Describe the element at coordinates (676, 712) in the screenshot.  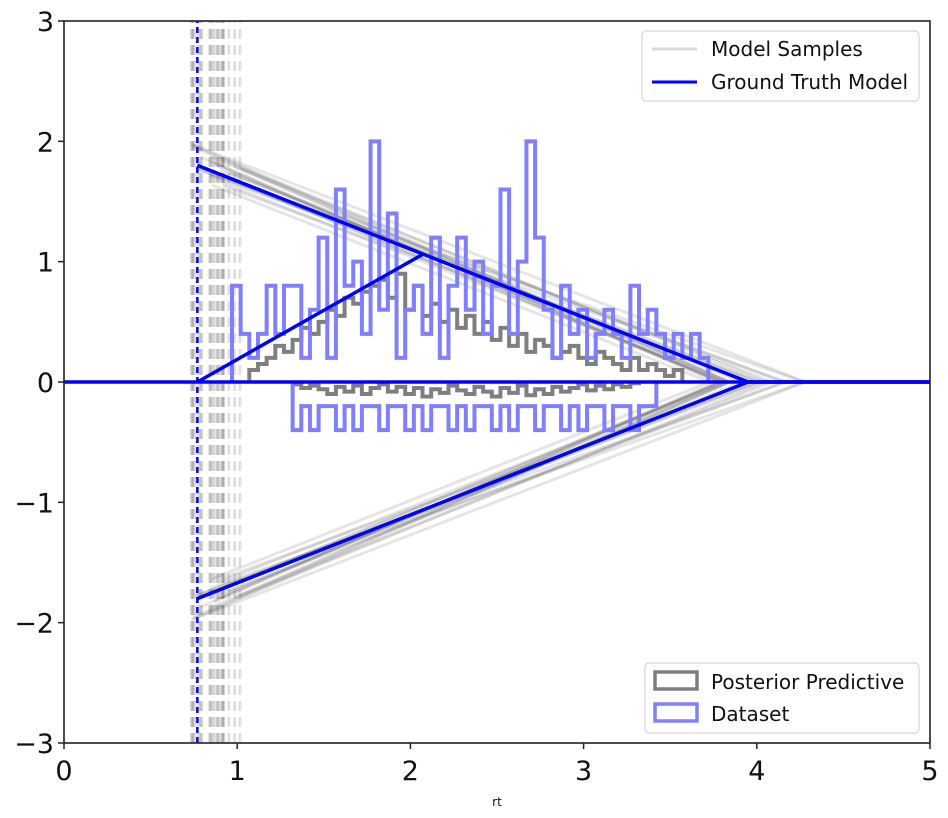
I see `legend-dataset-swatch` at that location.